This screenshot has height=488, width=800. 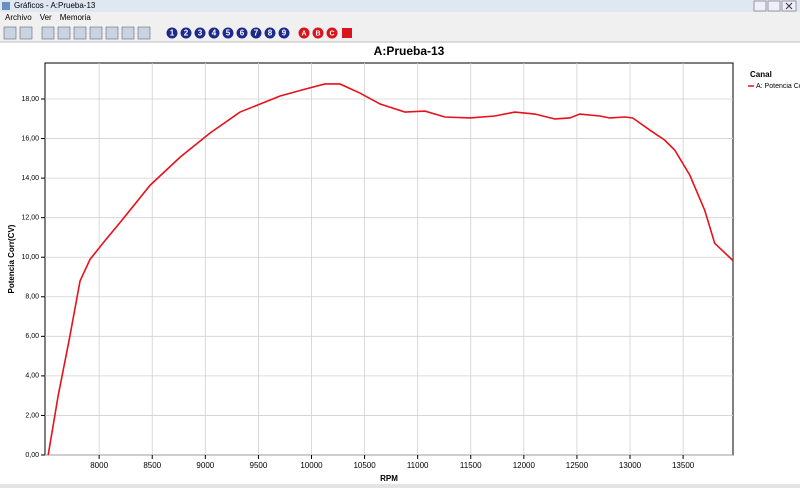 I want to click on number-button-label: 8, so click(x=270, y=33).